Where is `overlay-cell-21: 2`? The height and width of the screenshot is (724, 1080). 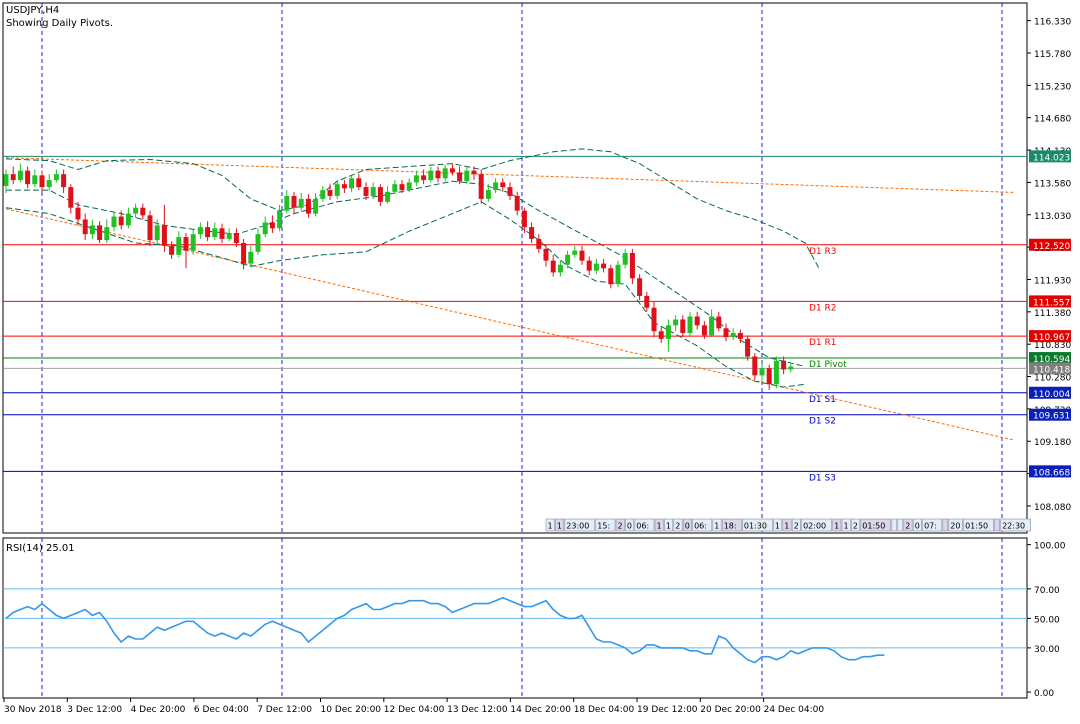 overlay-cell-21: 2 is located at coordinates (856, 525).